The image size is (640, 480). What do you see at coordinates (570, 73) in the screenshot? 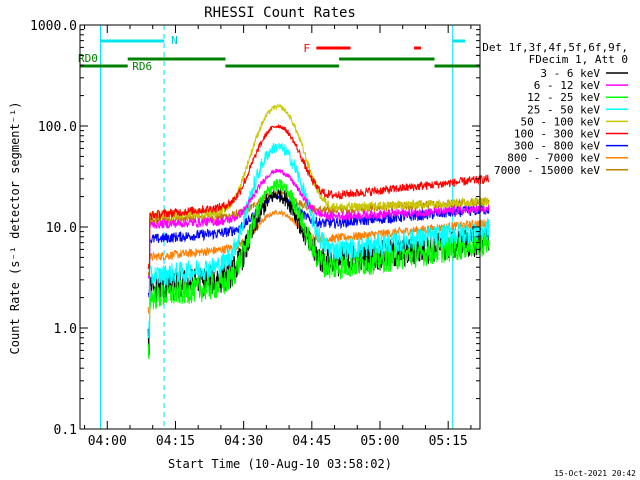
I see `legend-entry-label: 3 - 6 keV` at bounding box center [570, 73].